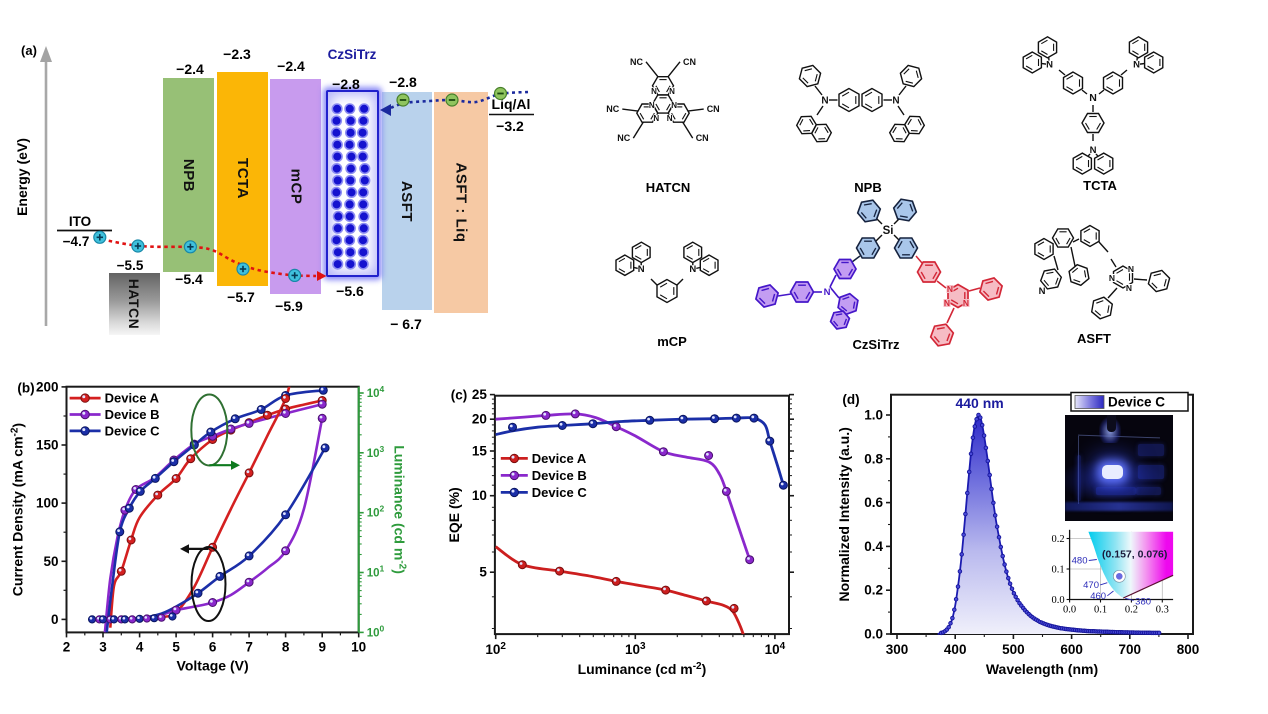 The height and width of the screenshot is (714, 1268). Describe the element at coordinates (873, 502) in the screenshot. I see `svg-text: 0.6` at that location.